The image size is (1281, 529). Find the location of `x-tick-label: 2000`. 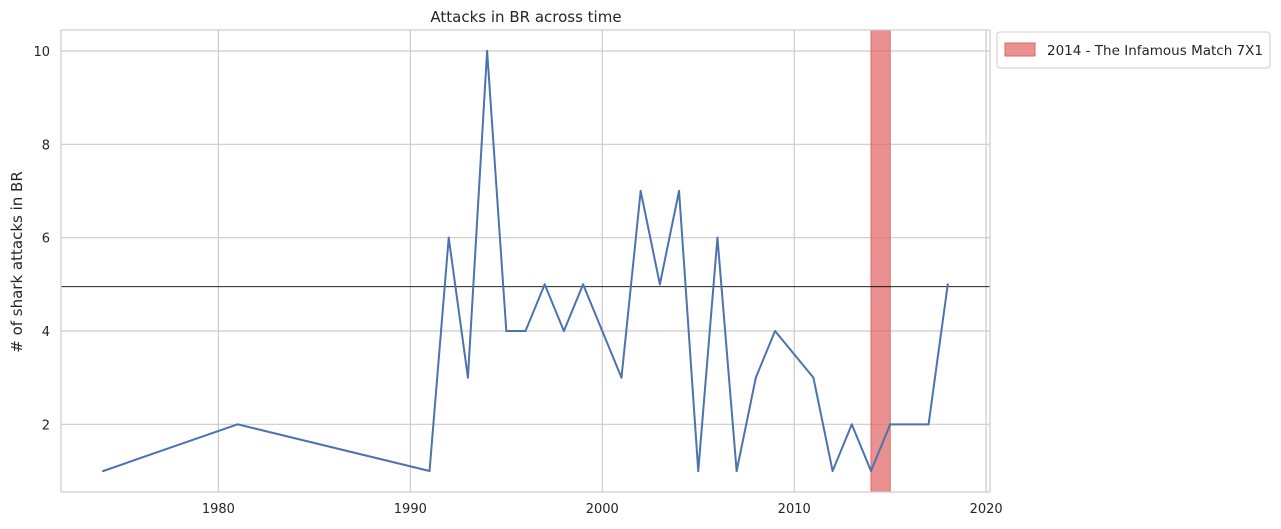

x-tick-label: 2000 is located at coordinates (602, 509).